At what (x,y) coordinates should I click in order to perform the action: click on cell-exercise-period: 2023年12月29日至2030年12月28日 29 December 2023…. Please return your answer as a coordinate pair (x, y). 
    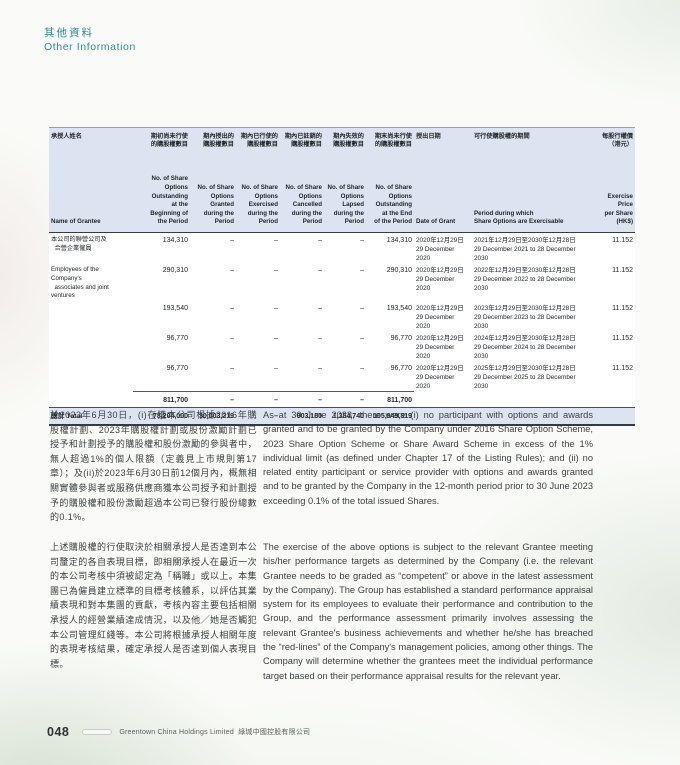
    Looking at the image, I should click on (531, 316).